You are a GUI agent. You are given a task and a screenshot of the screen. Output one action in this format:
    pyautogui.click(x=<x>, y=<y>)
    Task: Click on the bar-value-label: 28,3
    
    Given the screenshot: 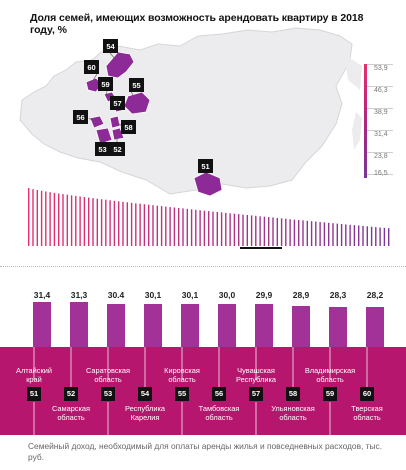 What is the action you would take?
    pyautogui.click(x=338, y=295)
    